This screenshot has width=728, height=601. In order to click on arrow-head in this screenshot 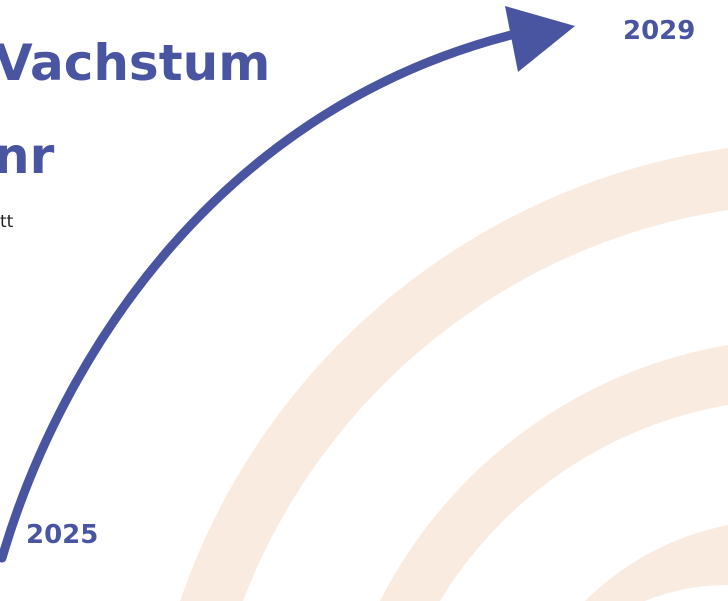, I will do `click(540, 39)`.